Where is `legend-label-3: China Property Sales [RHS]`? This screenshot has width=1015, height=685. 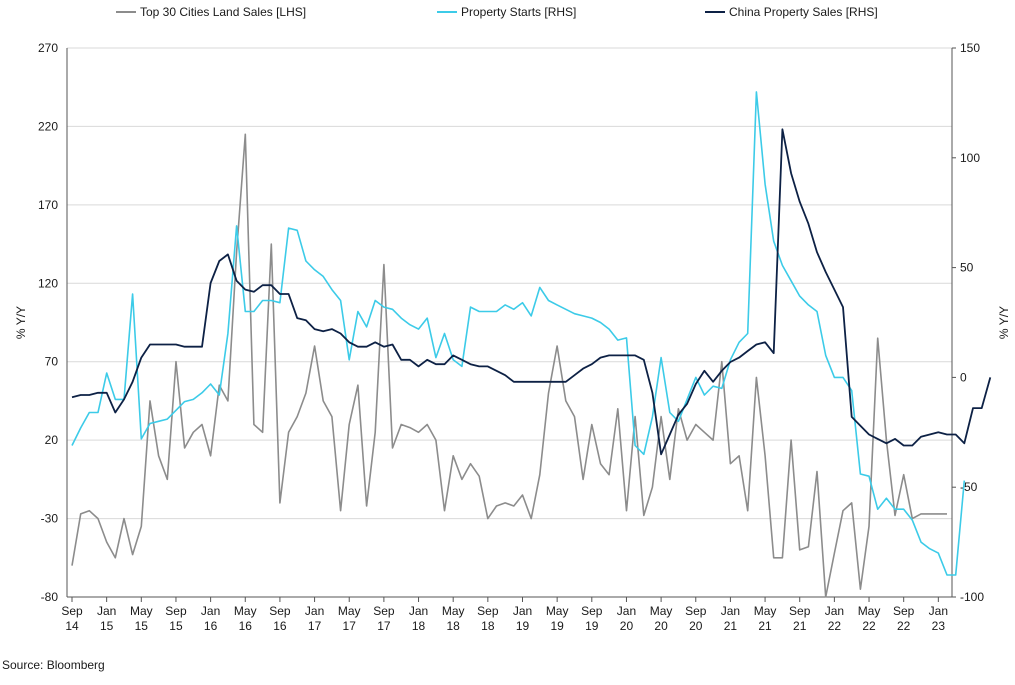
legend-label-3: China Property Sales [RHS] is located at coordinates (803, 12).